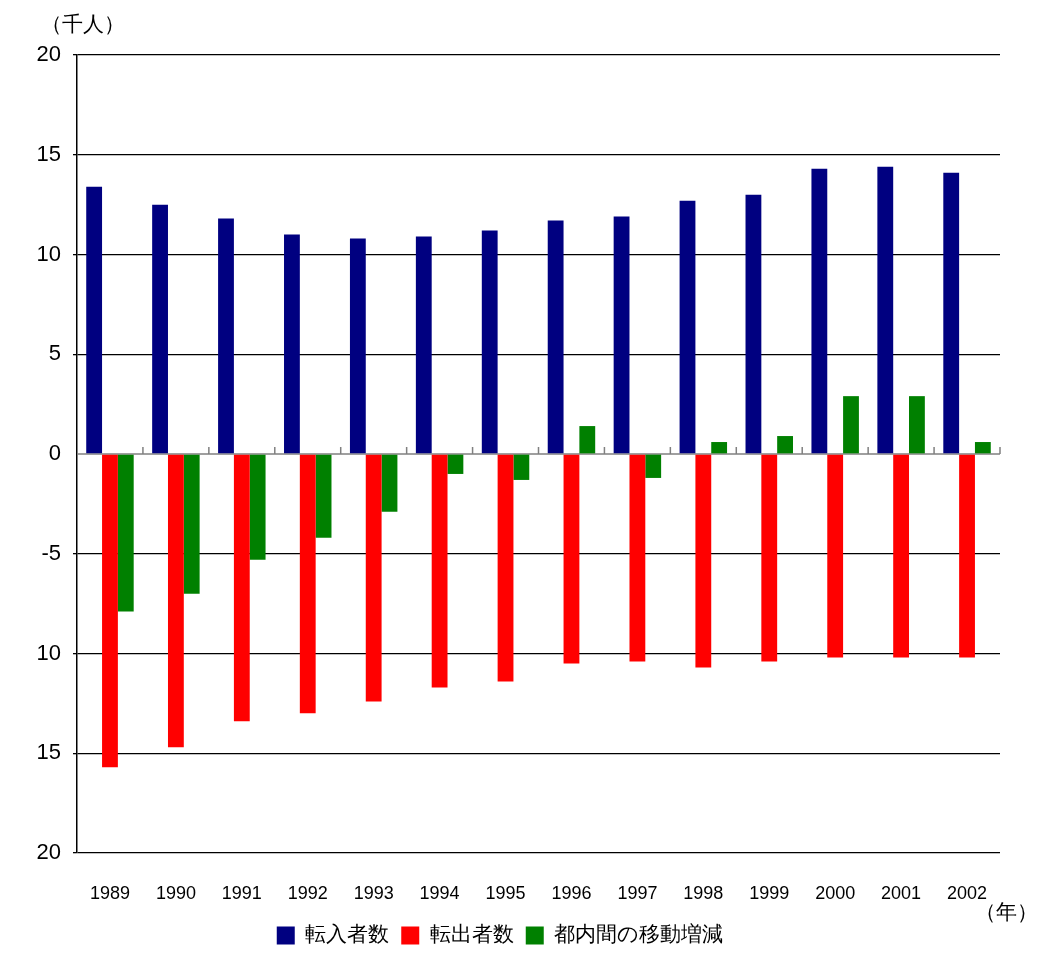 The width and height of the screenshot is (1041, 960). Describe the element at coordinates (835, 892) in the screenshot. I see `x-tick-label: 2000` at that location.